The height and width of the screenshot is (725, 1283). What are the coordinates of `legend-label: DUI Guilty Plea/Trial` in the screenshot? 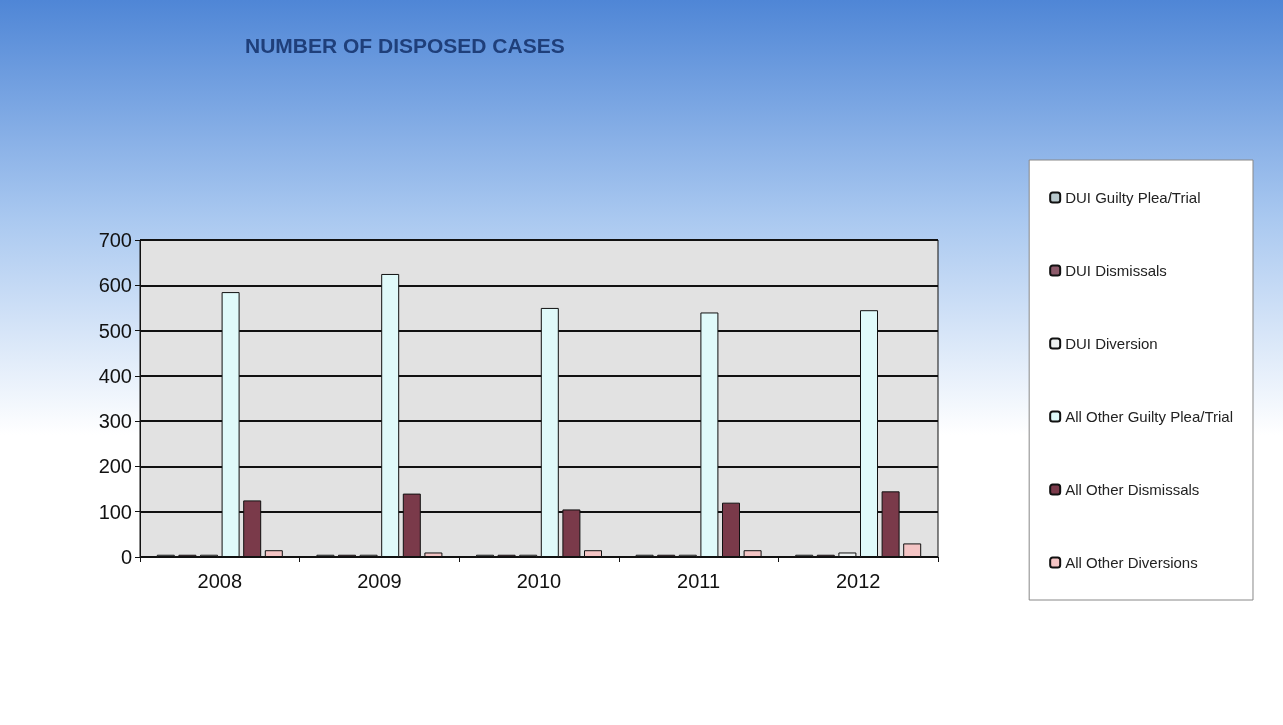 It's located at (1133, 197).